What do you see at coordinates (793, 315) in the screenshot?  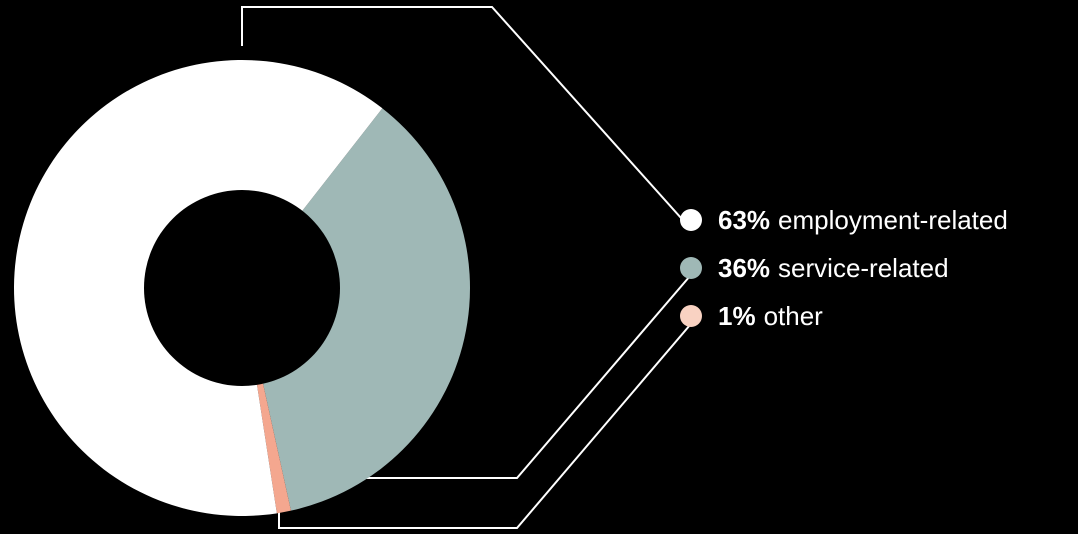 I see `legend-label-other: other` at bounding box center [793, 315].